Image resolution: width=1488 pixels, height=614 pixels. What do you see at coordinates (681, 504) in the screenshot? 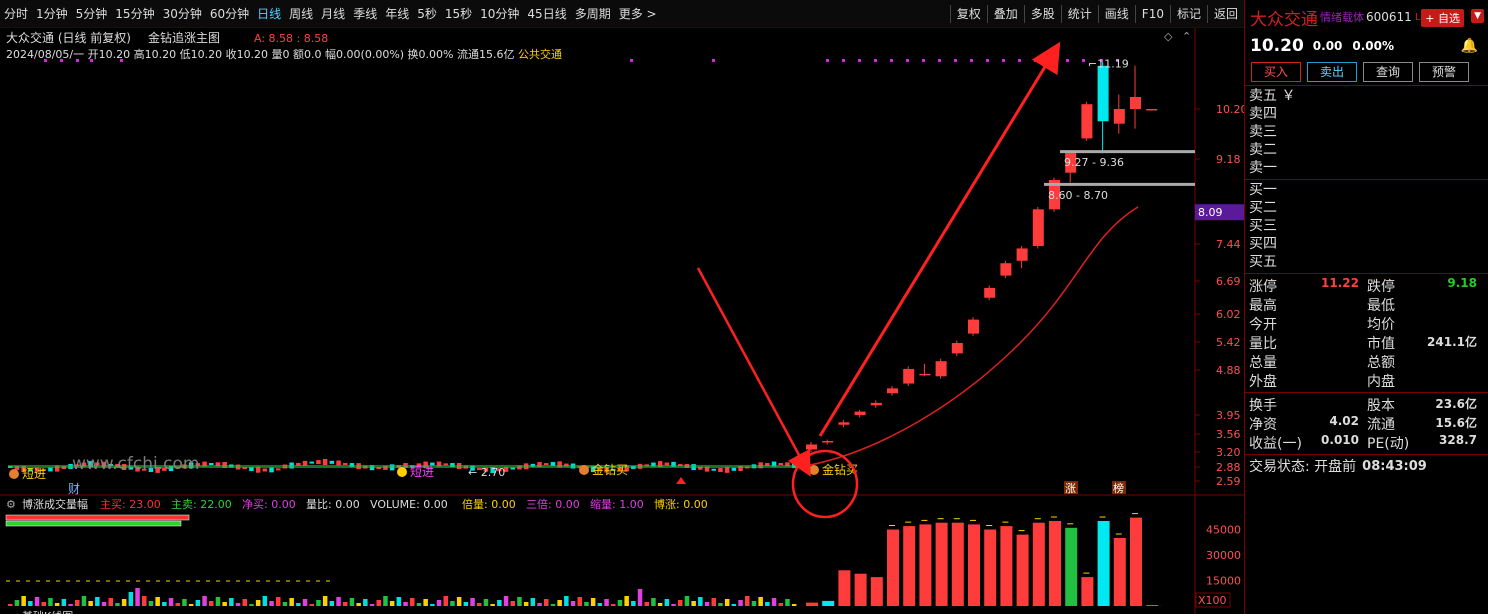
I see `volume-legend-item: 博涨: 0.00` at bounding box center [681, 504].